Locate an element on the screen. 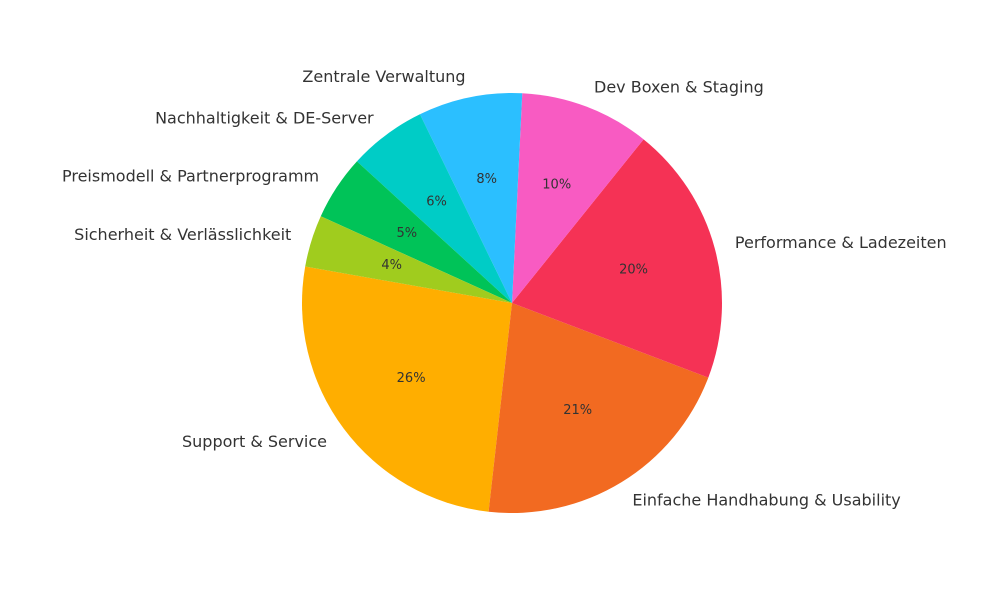 The width and height of the screenshot is (1000, 600). percent-label-dev-boxen-staging: 10% is located at coordinates (556, 185).